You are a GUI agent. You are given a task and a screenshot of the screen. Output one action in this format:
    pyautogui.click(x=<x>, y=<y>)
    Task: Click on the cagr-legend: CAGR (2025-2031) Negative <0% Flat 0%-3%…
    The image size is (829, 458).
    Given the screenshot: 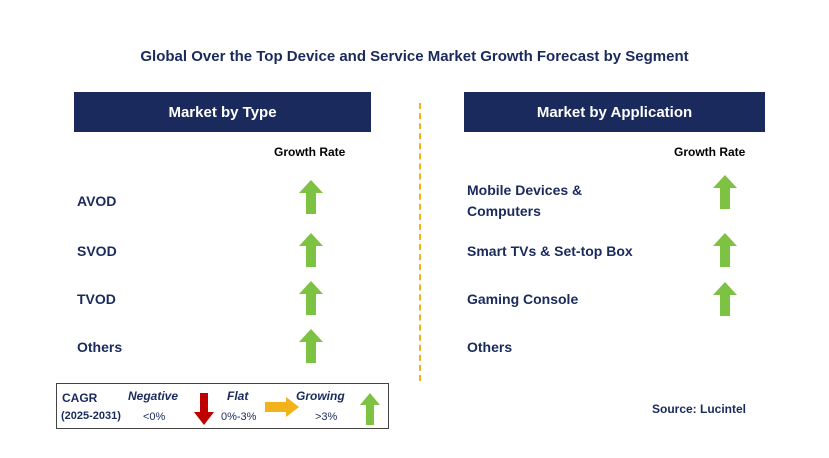 What is the action you would take?
    pyautogui.click(x=222, y=406)
    